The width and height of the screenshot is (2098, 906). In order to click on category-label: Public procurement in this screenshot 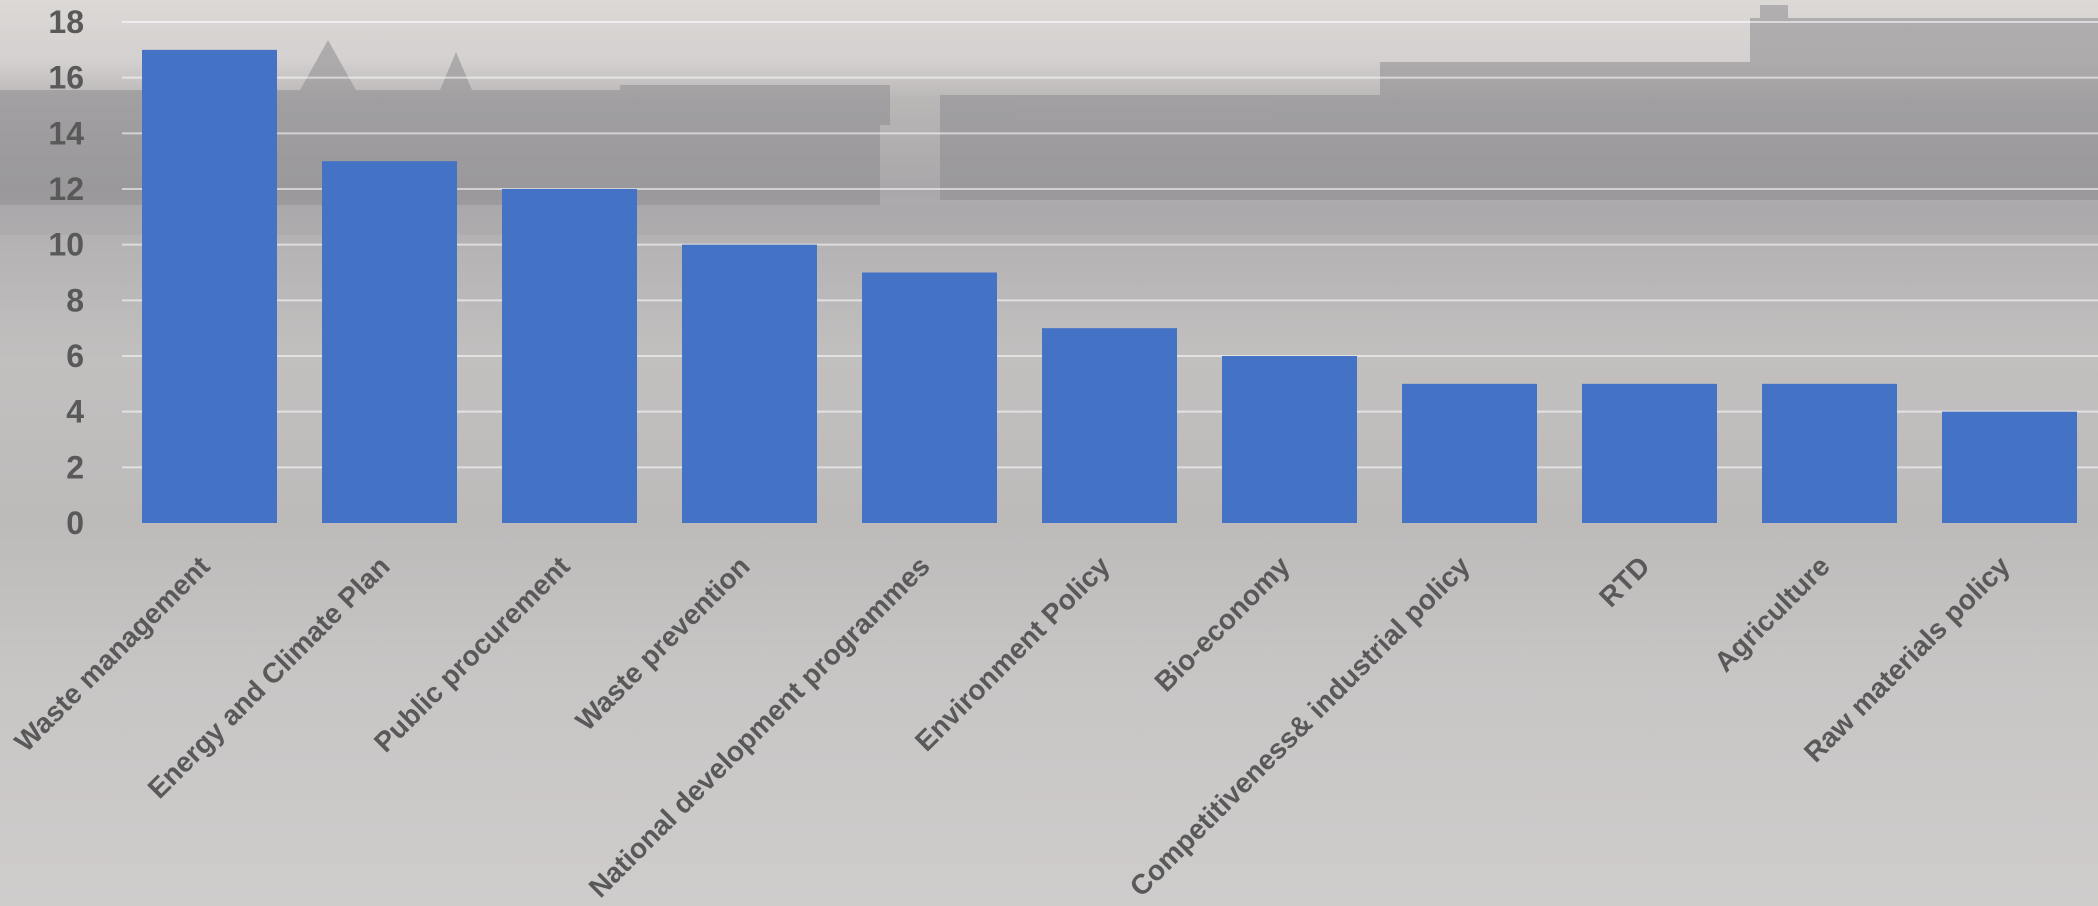, I will do `click(472, 654)`.